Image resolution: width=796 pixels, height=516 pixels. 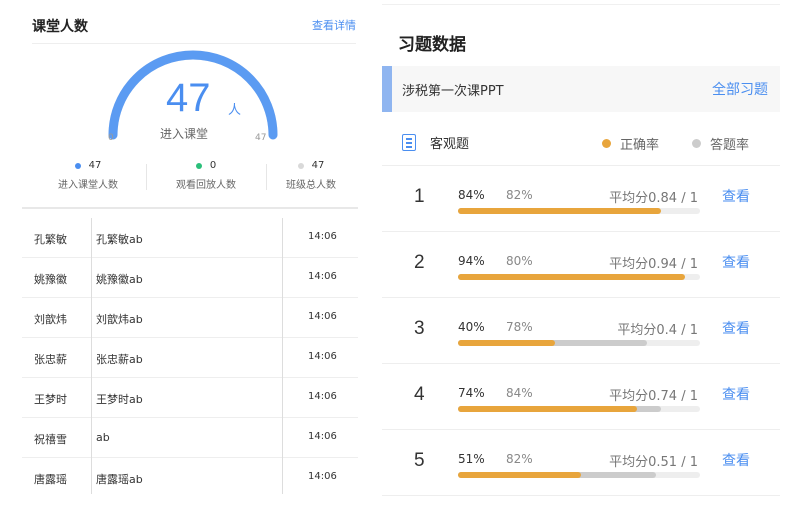 What do you see at coordinates (419, 196) in the screenshot?
I see `question-number: 1` at bounding box center [419, 196].